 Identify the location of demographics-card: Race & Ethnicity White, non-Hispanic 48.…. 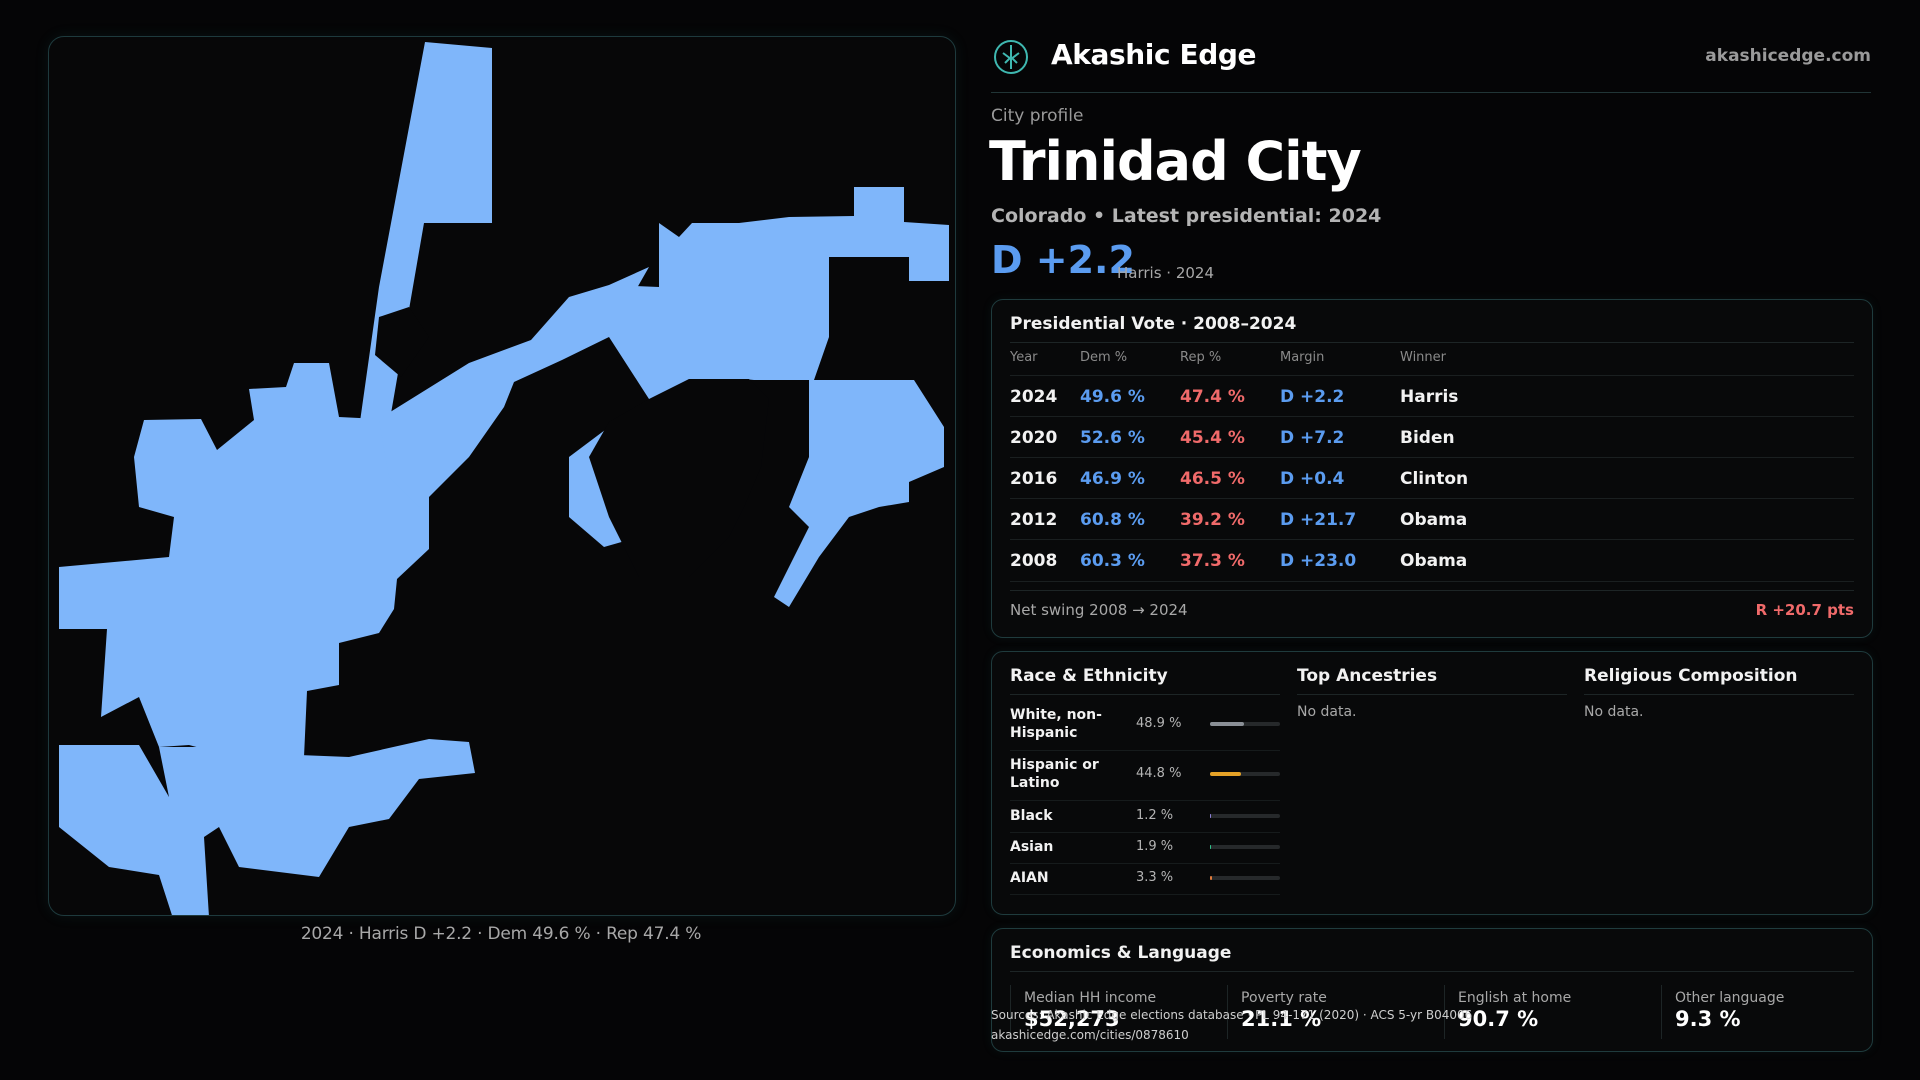
(1432, 783).